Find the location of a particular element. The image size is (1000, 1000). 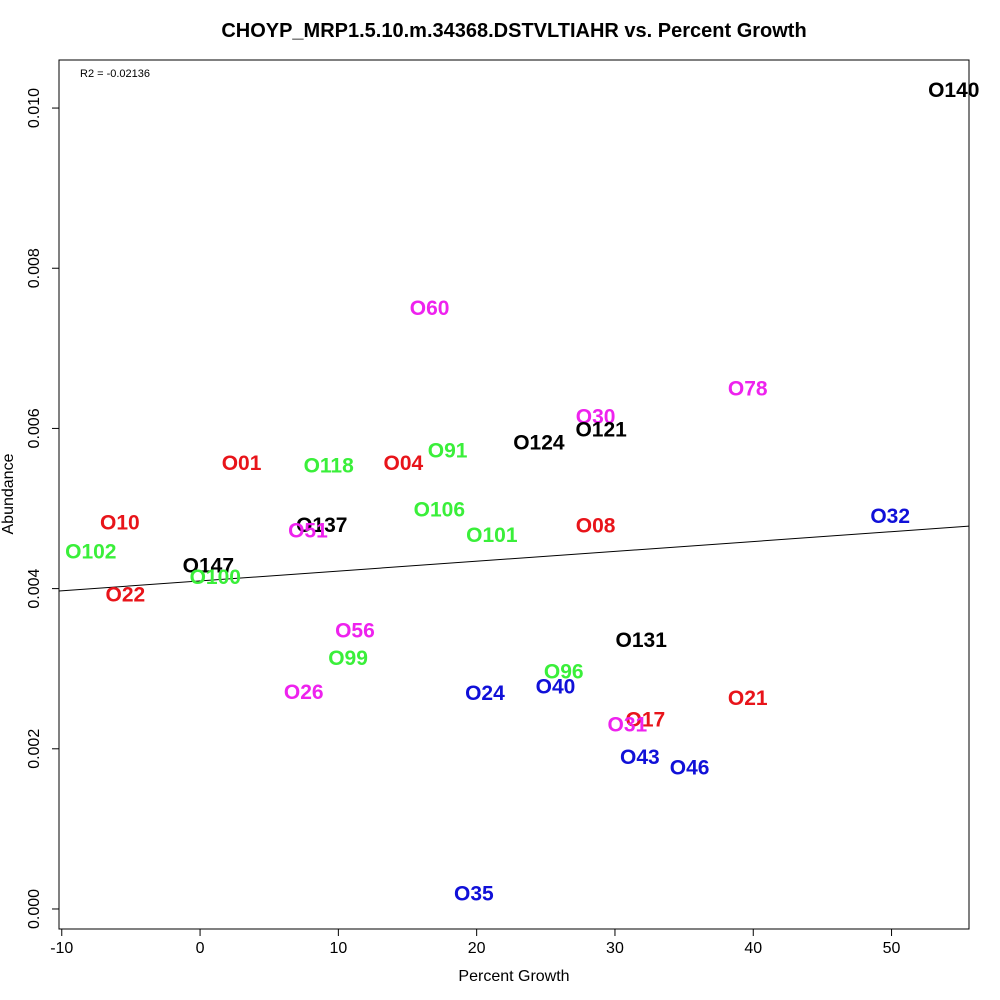

point-o78: O78 is located at coordinates (748, 389).